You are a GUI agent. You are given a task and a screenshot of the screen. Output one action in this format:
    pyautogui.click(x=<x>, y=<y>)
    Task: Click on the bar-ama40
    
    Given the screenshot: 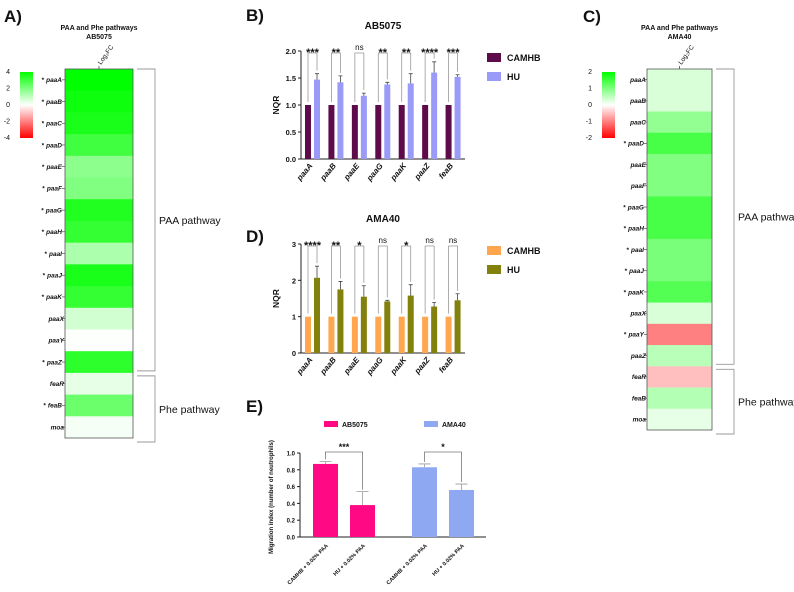 What is the action you would take?
    pyautogui.click(x=424, y=502)
    